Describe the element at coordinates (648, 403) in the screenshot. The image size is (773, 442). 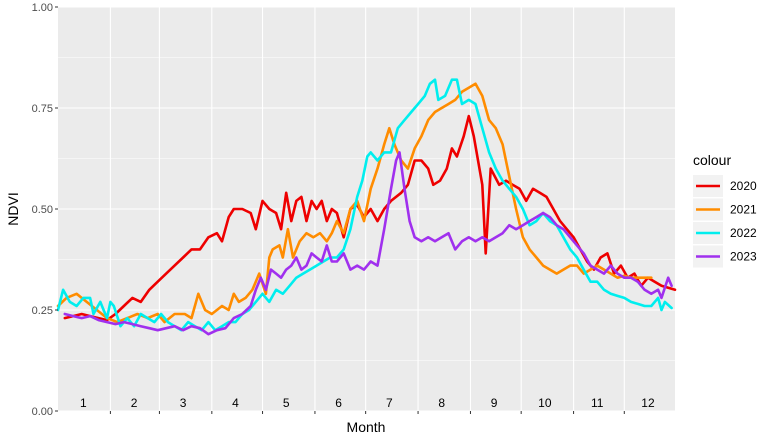
I see `x-tick-label: 12` at that location.